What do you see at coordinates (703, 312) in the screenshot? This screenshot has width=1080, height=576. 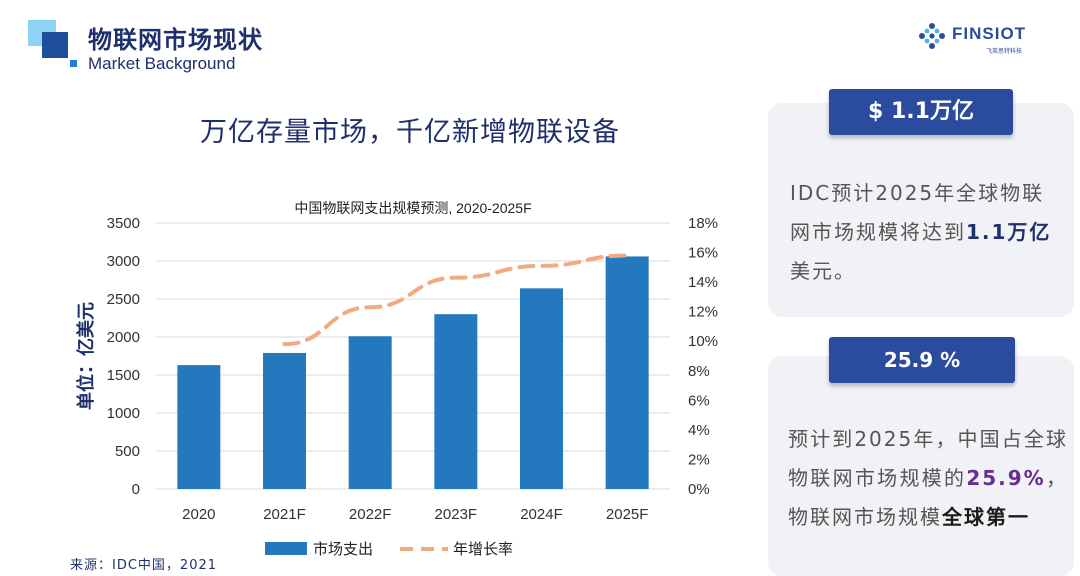 I see `y2-tick-label: 12%` at bounding box center [703, 312].